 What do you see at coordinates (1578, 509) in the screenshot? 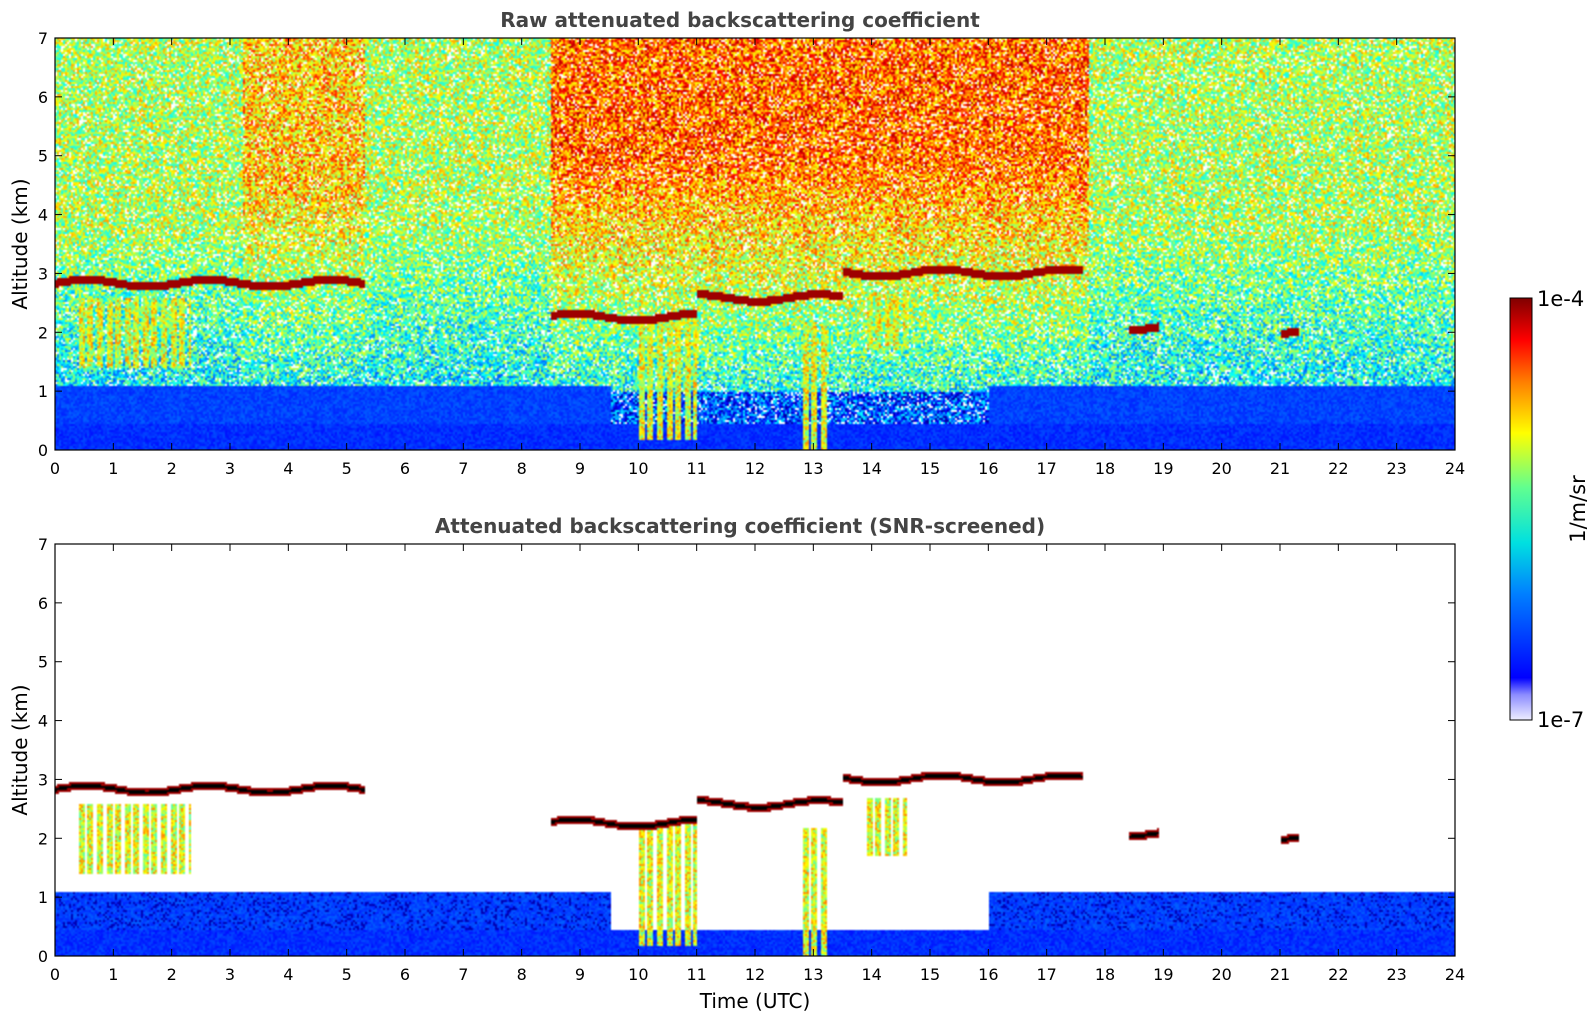
I see `colorbar-unit-label: 1/m/sr` at bounding box center [1578, 509].